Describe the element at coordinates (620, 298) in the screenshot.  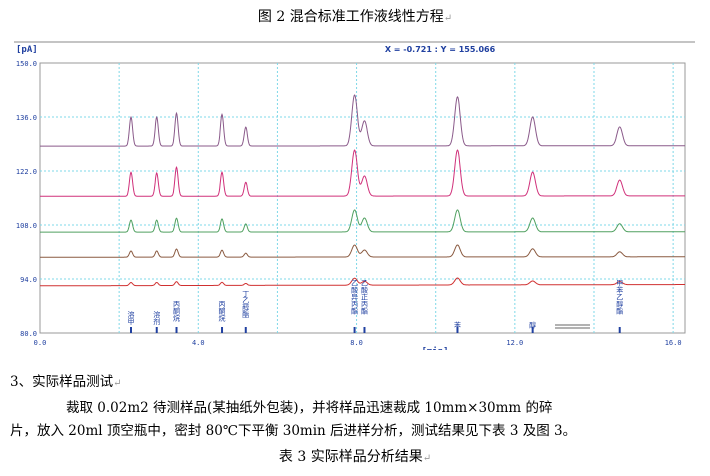
I see `peak-label: 甲苯乙醇酯` at that location.